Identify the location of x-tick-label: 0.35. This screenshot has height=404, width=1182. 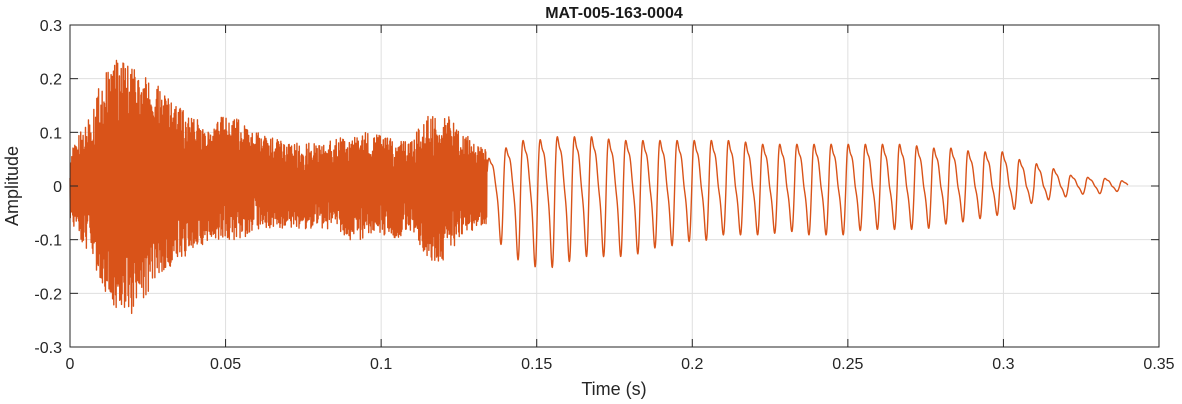
(1158, 364).